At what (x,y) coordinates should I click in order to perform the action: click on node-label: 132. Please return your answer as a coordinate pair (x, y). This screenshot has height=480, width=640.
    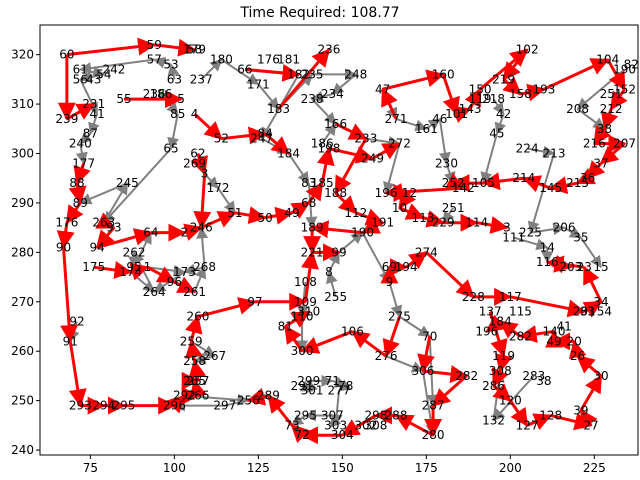
    Looking at the image, I should click on (493, 420).